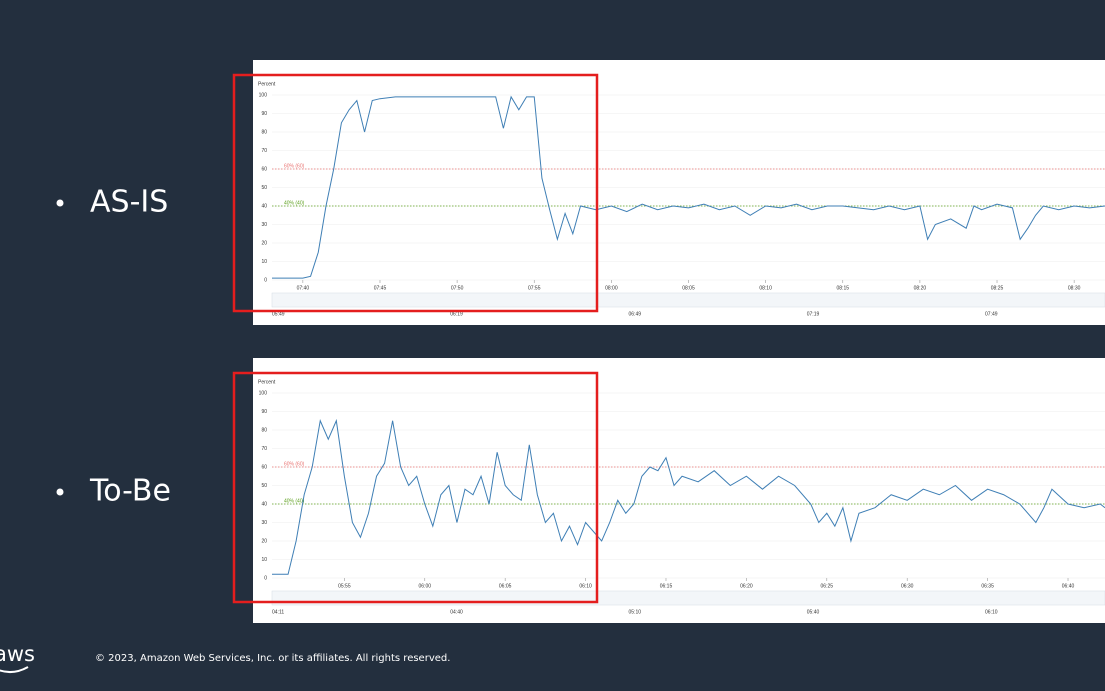 The height and width of the screenshot is (691, 1105). What do you see at coordinates (611, 288) in the screenshot?
I see `x-tick-label: 08:00` at bounding box center [611, 288].